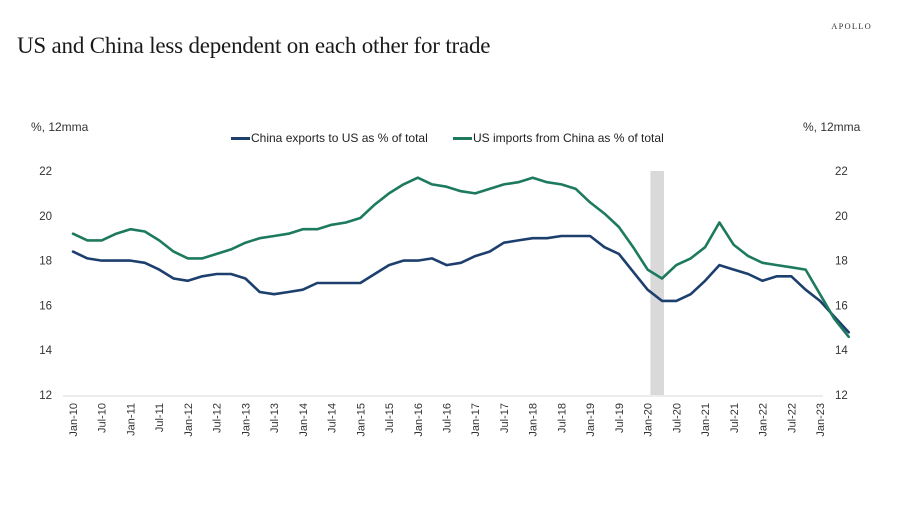 This screenshot has height=506, width=900. I want to click on x-tick-label: Jul-10, so click(103, 418).